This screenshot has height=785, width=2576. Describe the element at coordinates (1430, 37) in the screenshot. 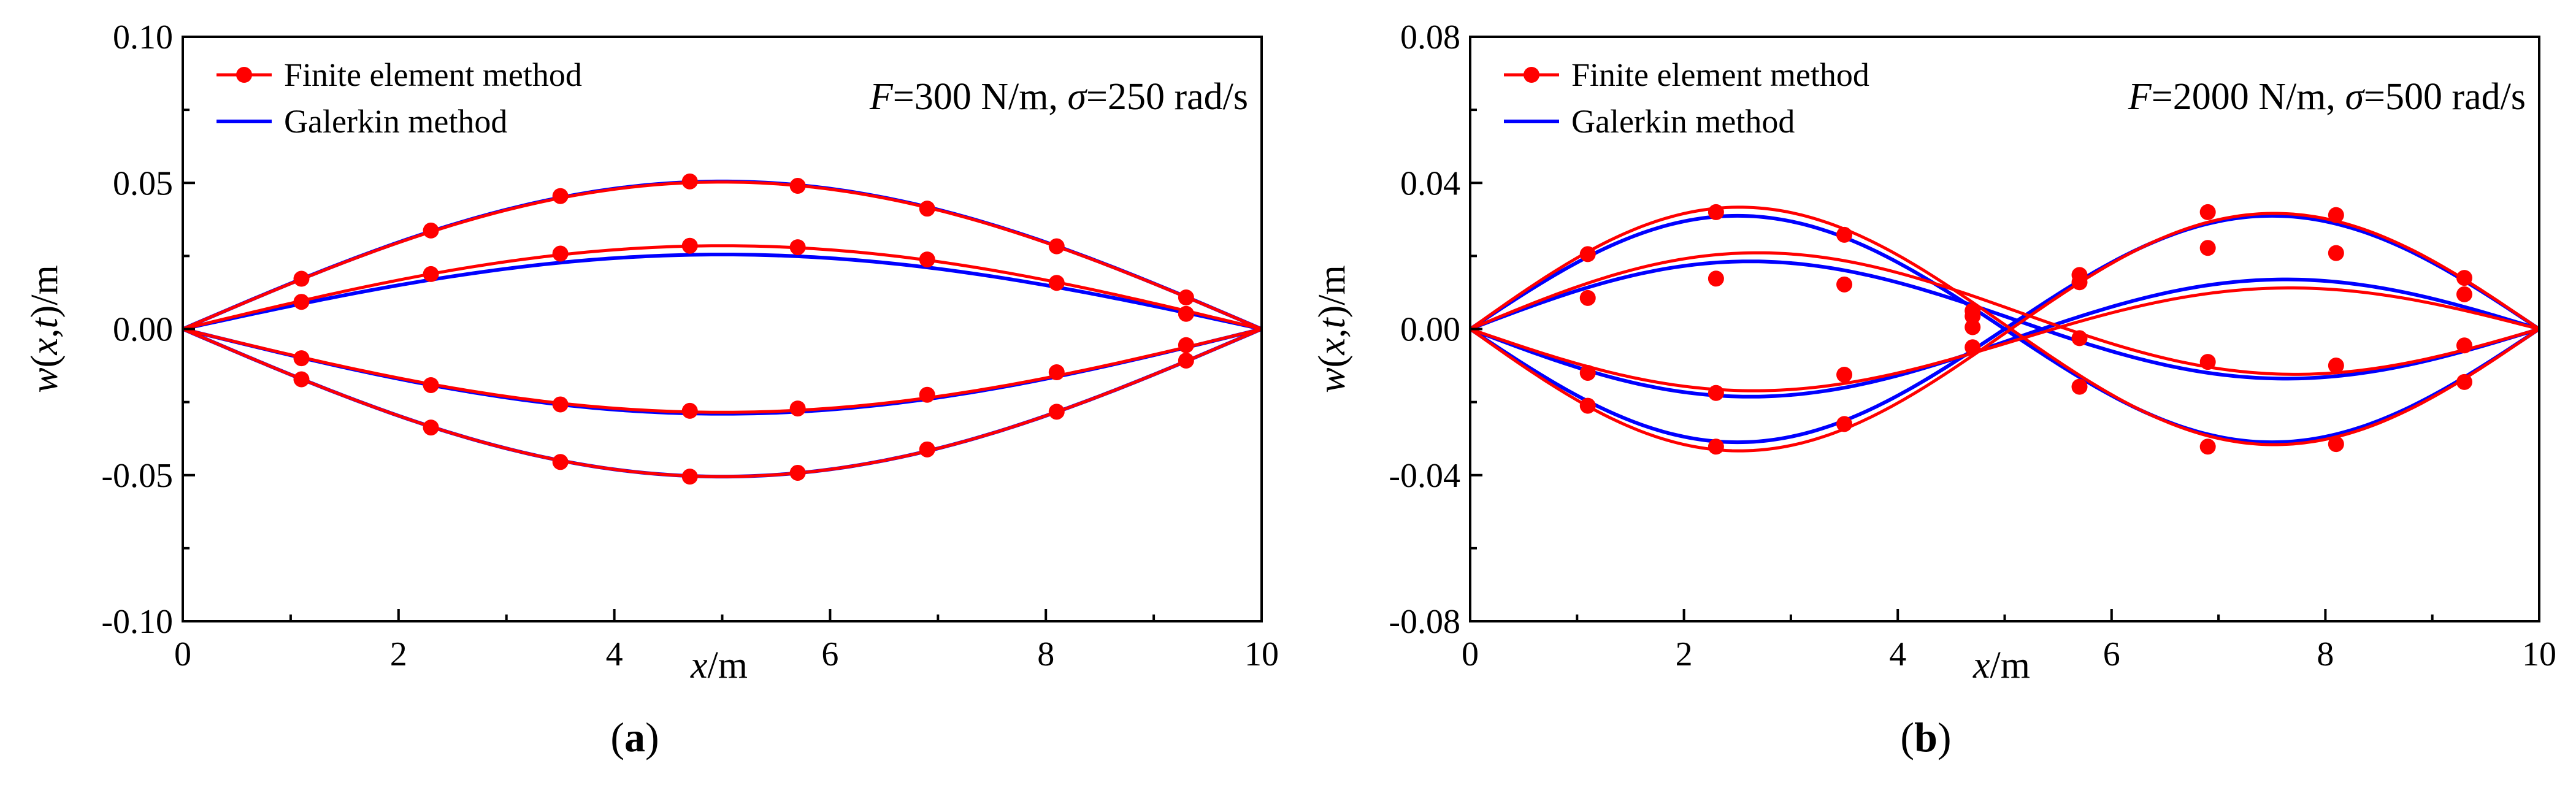

I see `y-tick-label-4: 0.08` at that location.